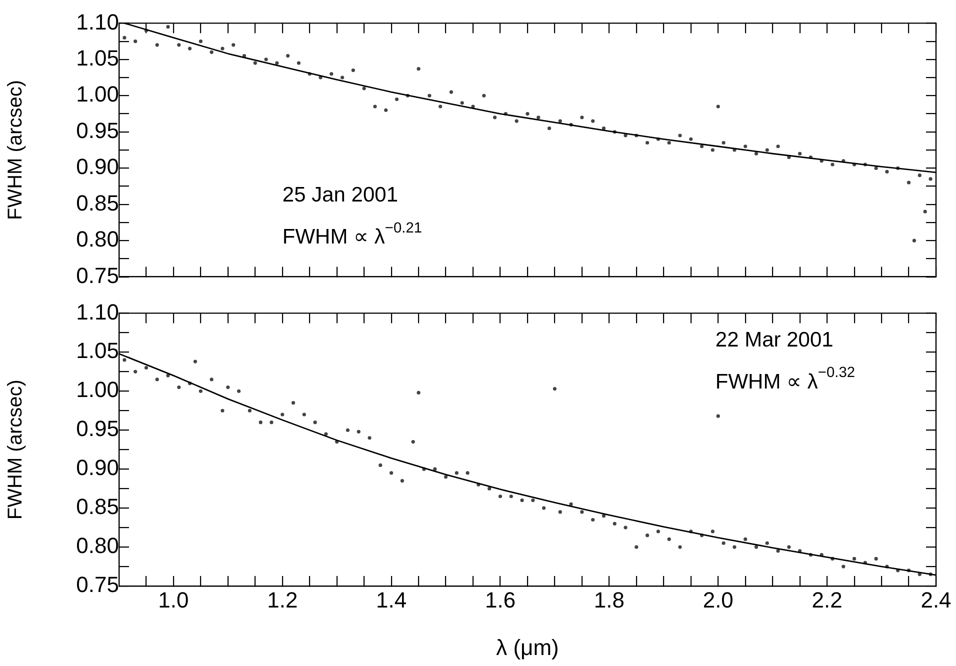  Describe the element at coordinates (936, 599) in the screenshot. I see `x-tick-label: 2.4` at that location.